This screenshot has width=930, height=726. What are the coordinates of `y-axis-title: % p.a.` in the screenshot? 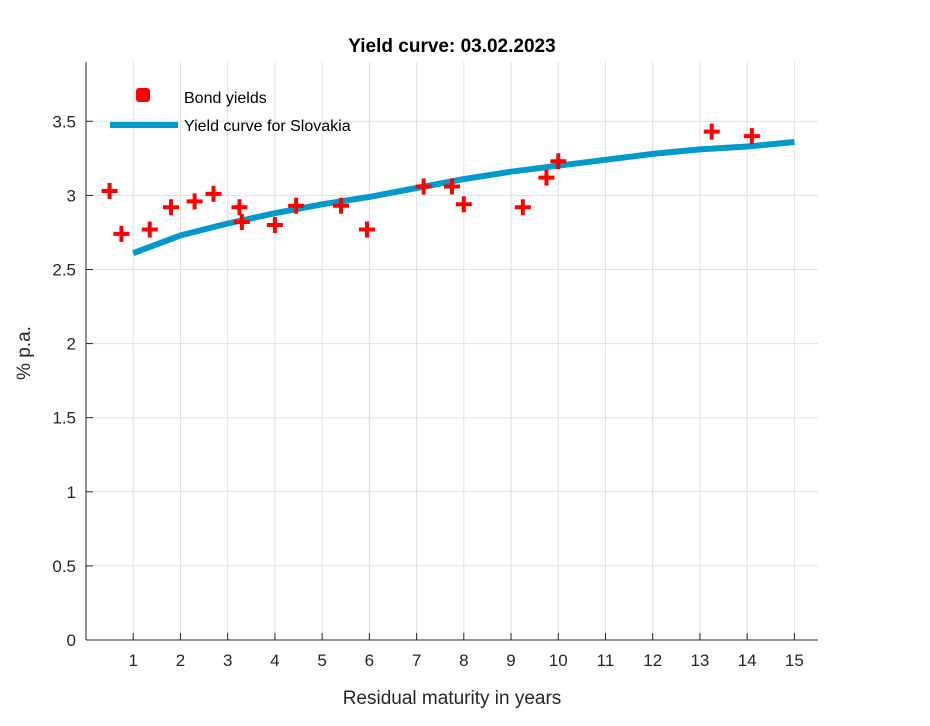 It's located at (24, 353).